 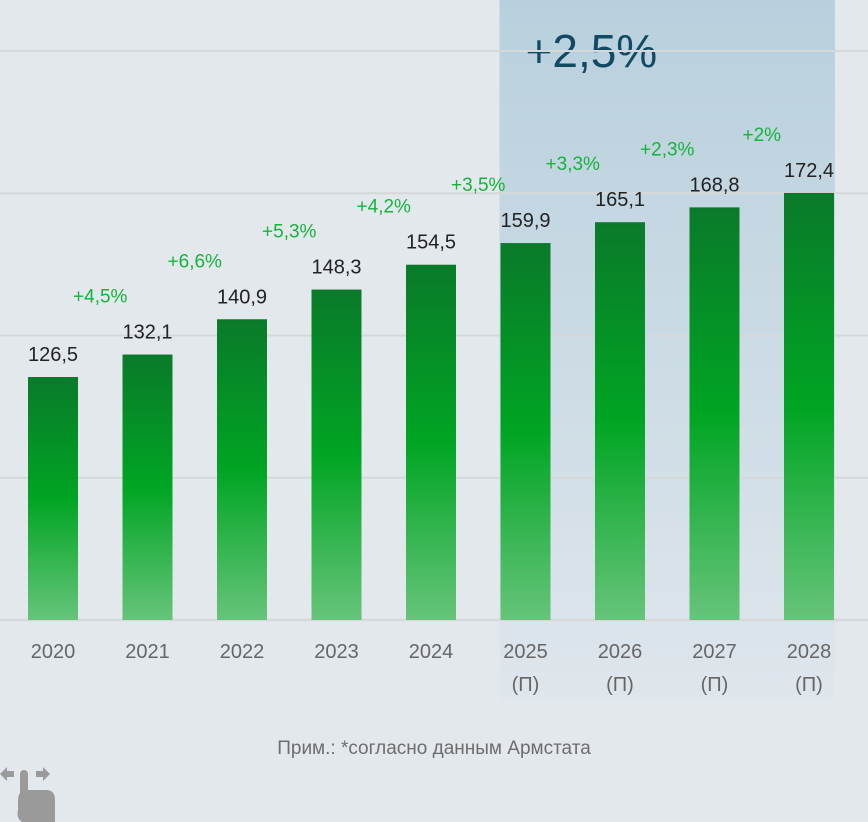 What do you see at coordinates (434, 748) in the screenshot?
I see `footnote: Прим.: *согласно данным Армстата` at bounding box center [434, 748].